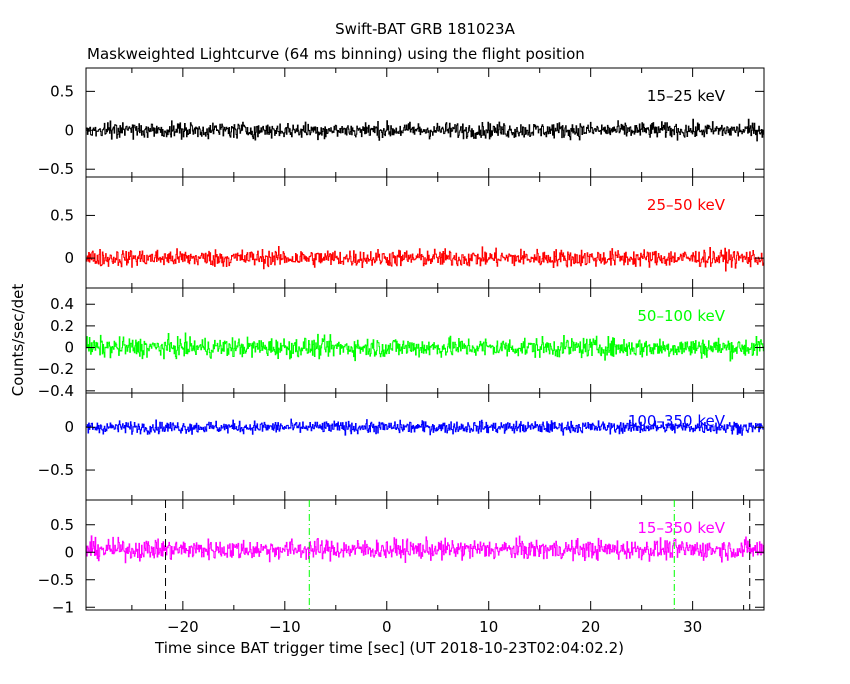 This screenshot has height=684, width=850. I want to click on y-tick-label-2: 0.2, so click(62, 326).